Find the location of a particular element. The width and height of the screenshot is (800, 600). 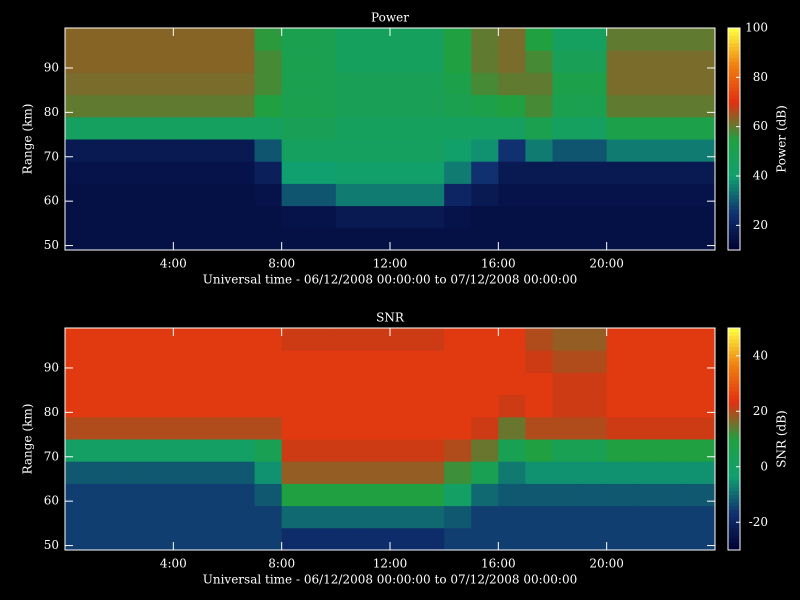

colorbar-label: SNR (dB) is located at coordinates (782, 438).